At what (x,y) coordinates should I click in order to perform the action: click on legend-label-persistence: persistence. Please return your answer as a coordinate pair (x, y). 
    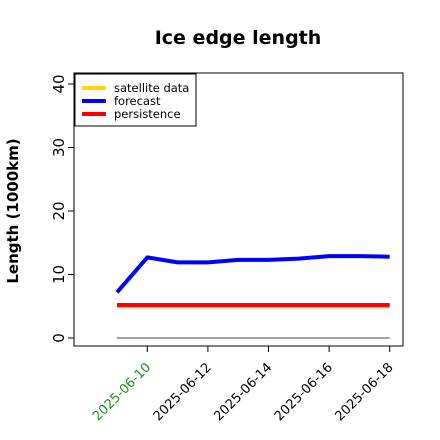
    Looking at the image, I should click on (147, 114).